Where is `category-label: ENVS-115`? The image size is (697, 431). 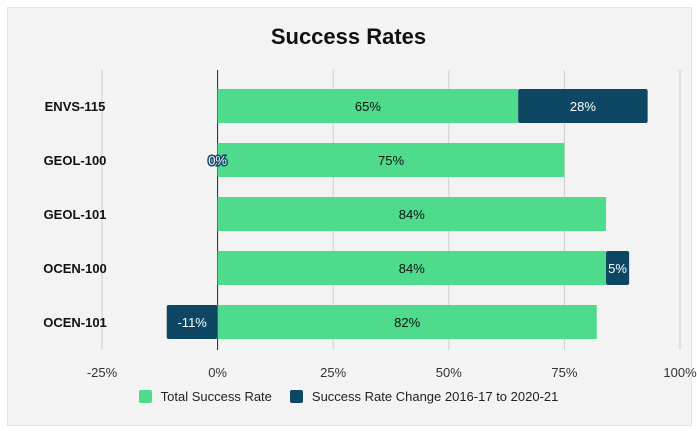 category-label: ENVS-115 is located at coordinates (75, 106).